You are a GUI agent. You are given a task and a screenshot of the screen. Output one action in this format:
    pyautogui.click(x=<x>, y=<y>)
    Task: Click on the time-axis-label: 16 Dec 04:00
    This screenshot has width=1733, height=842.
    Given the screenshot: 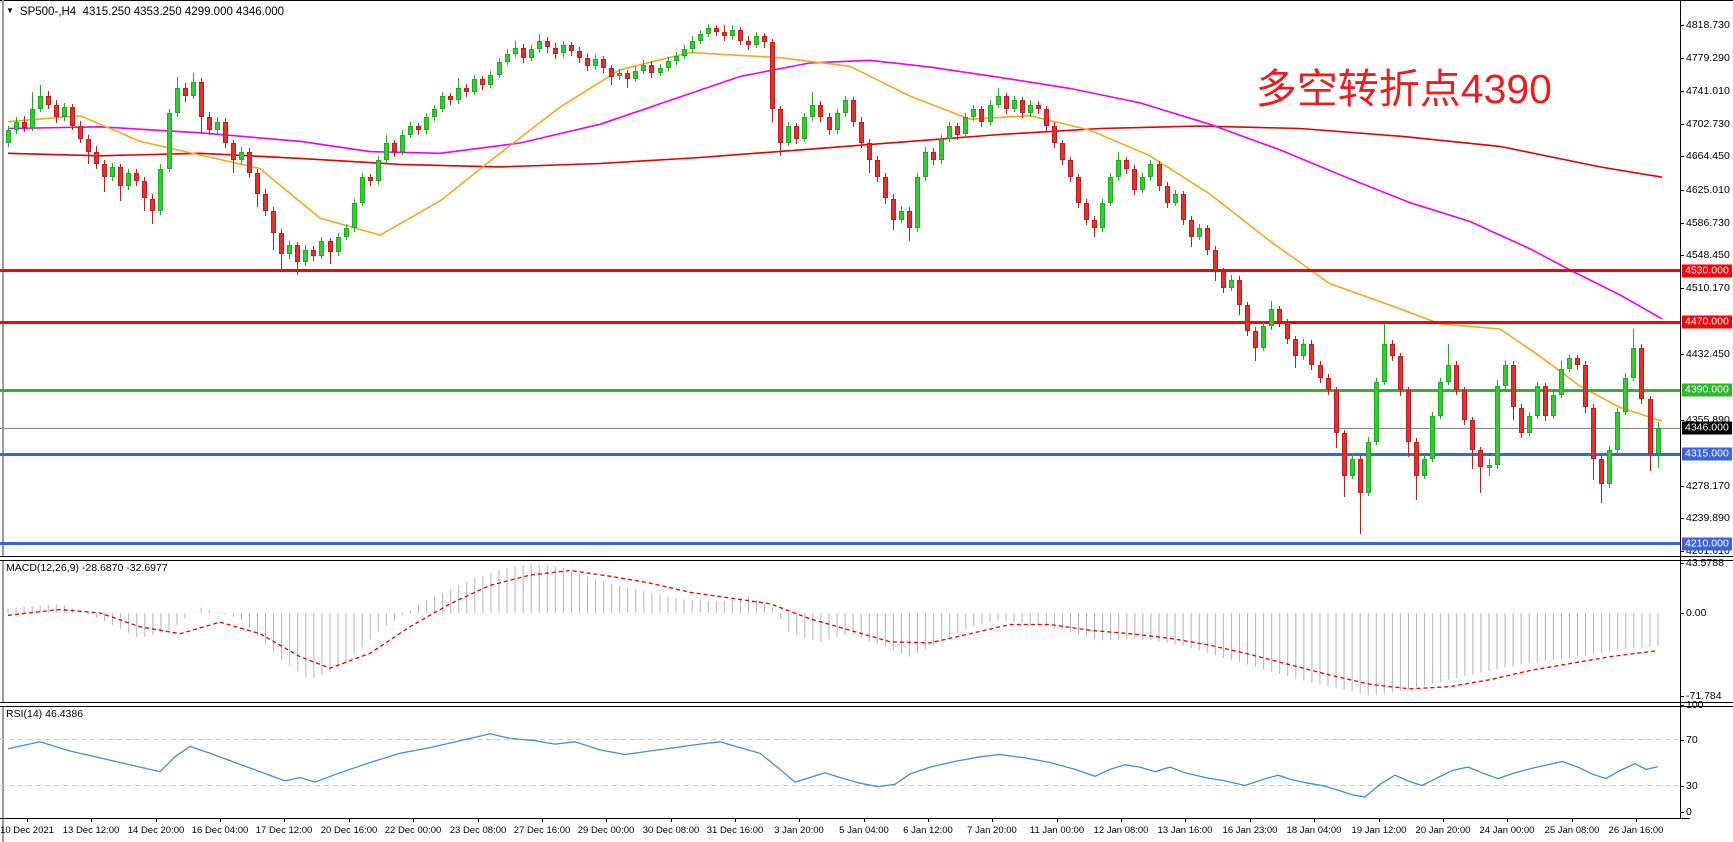 What is the action you would take?
    pyautogui.click(x=220, y=830)
    